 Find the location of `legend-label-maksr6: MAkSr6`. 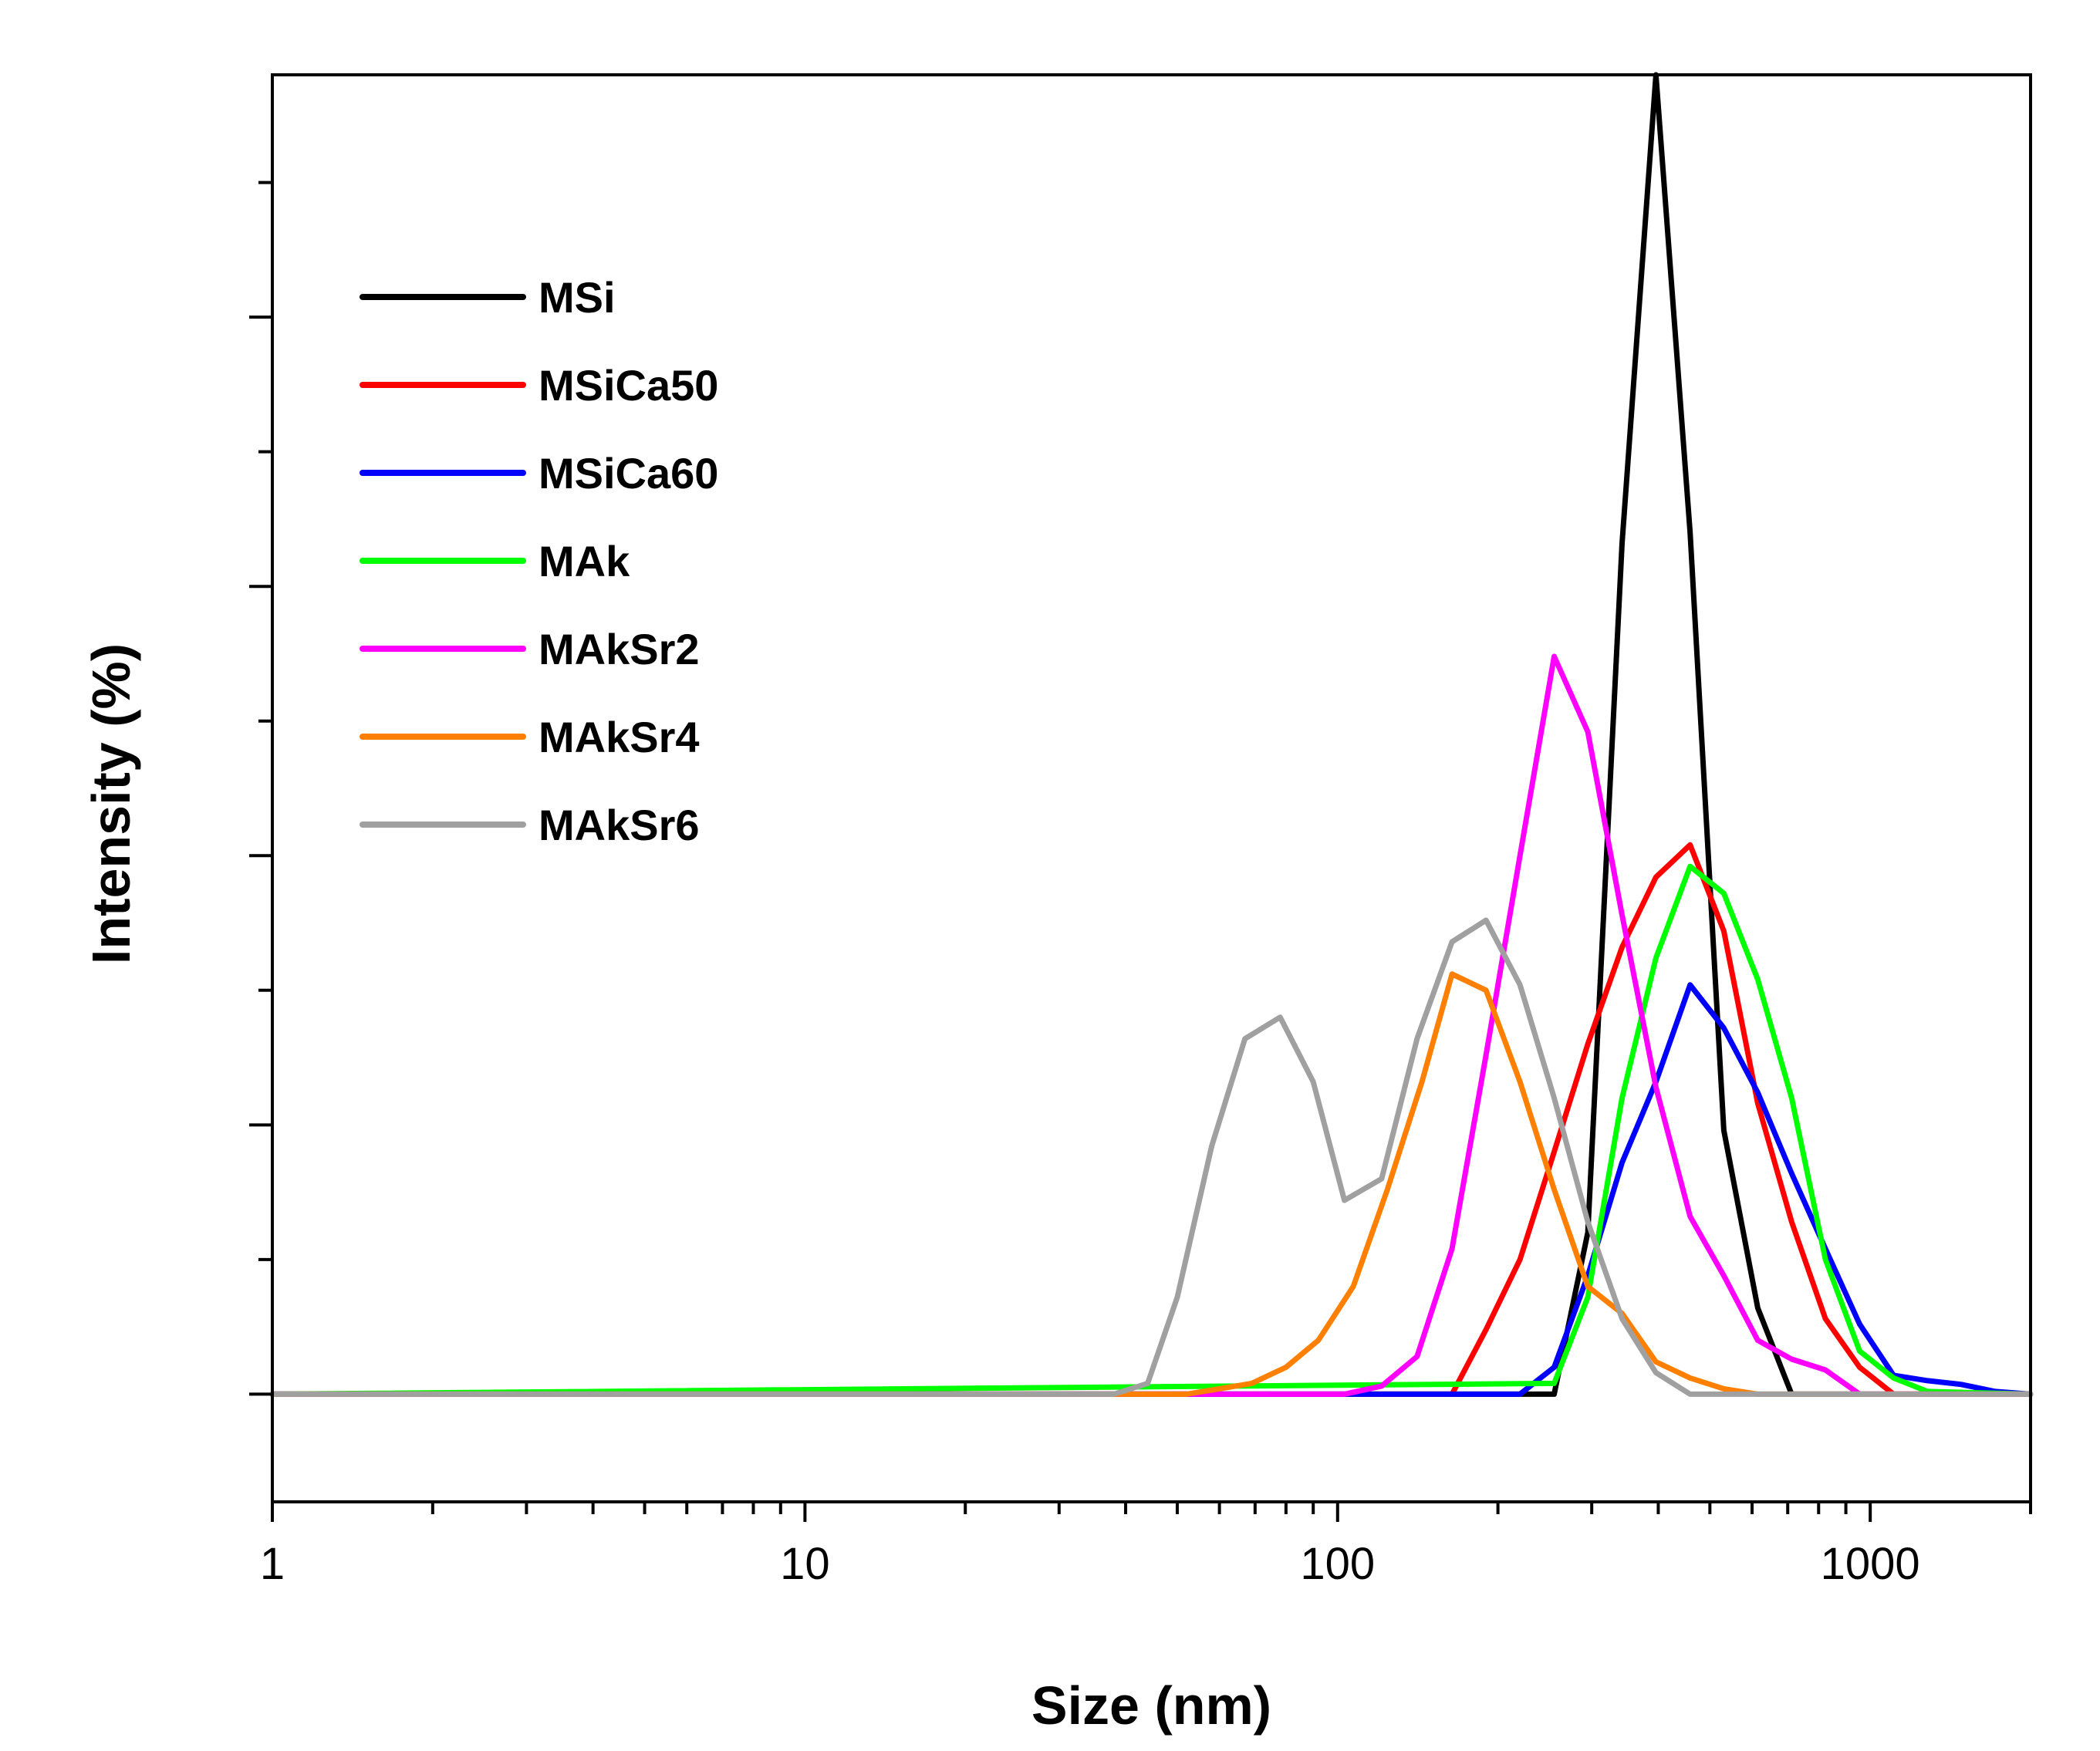

legend-label-maksr6: MAkSr6 is located at coordinates (619, 825).